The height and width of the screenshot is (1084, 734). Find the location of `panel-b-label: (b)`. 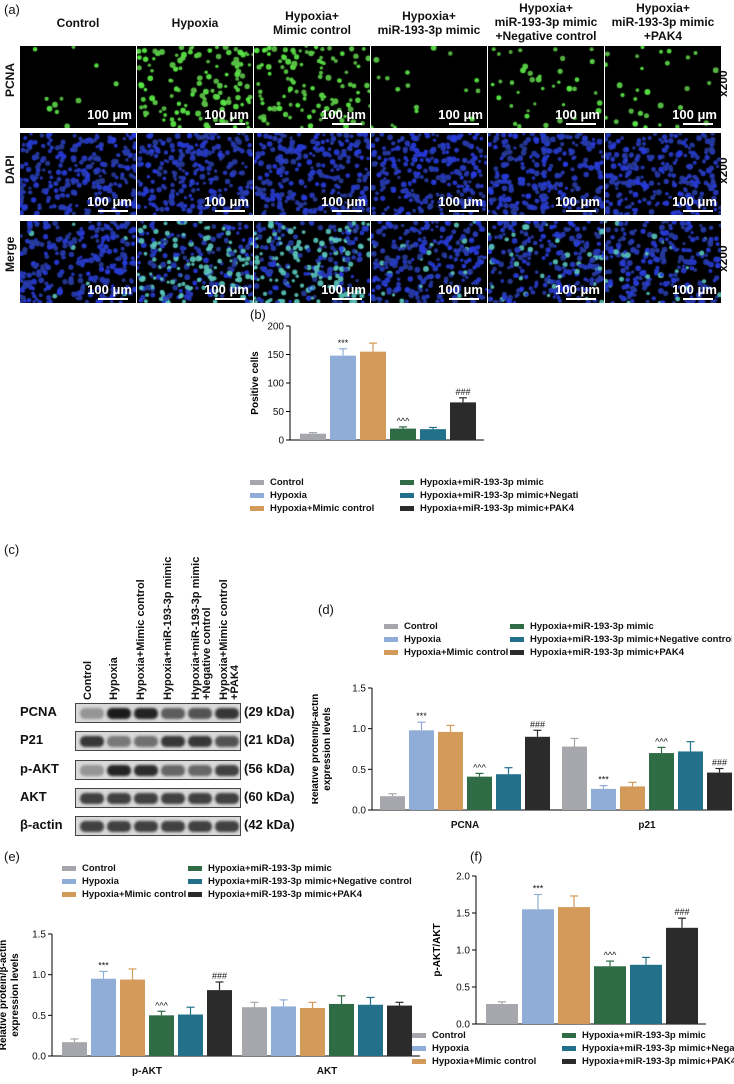

panel-b-label: (b) is located at coordinates (258, 314).